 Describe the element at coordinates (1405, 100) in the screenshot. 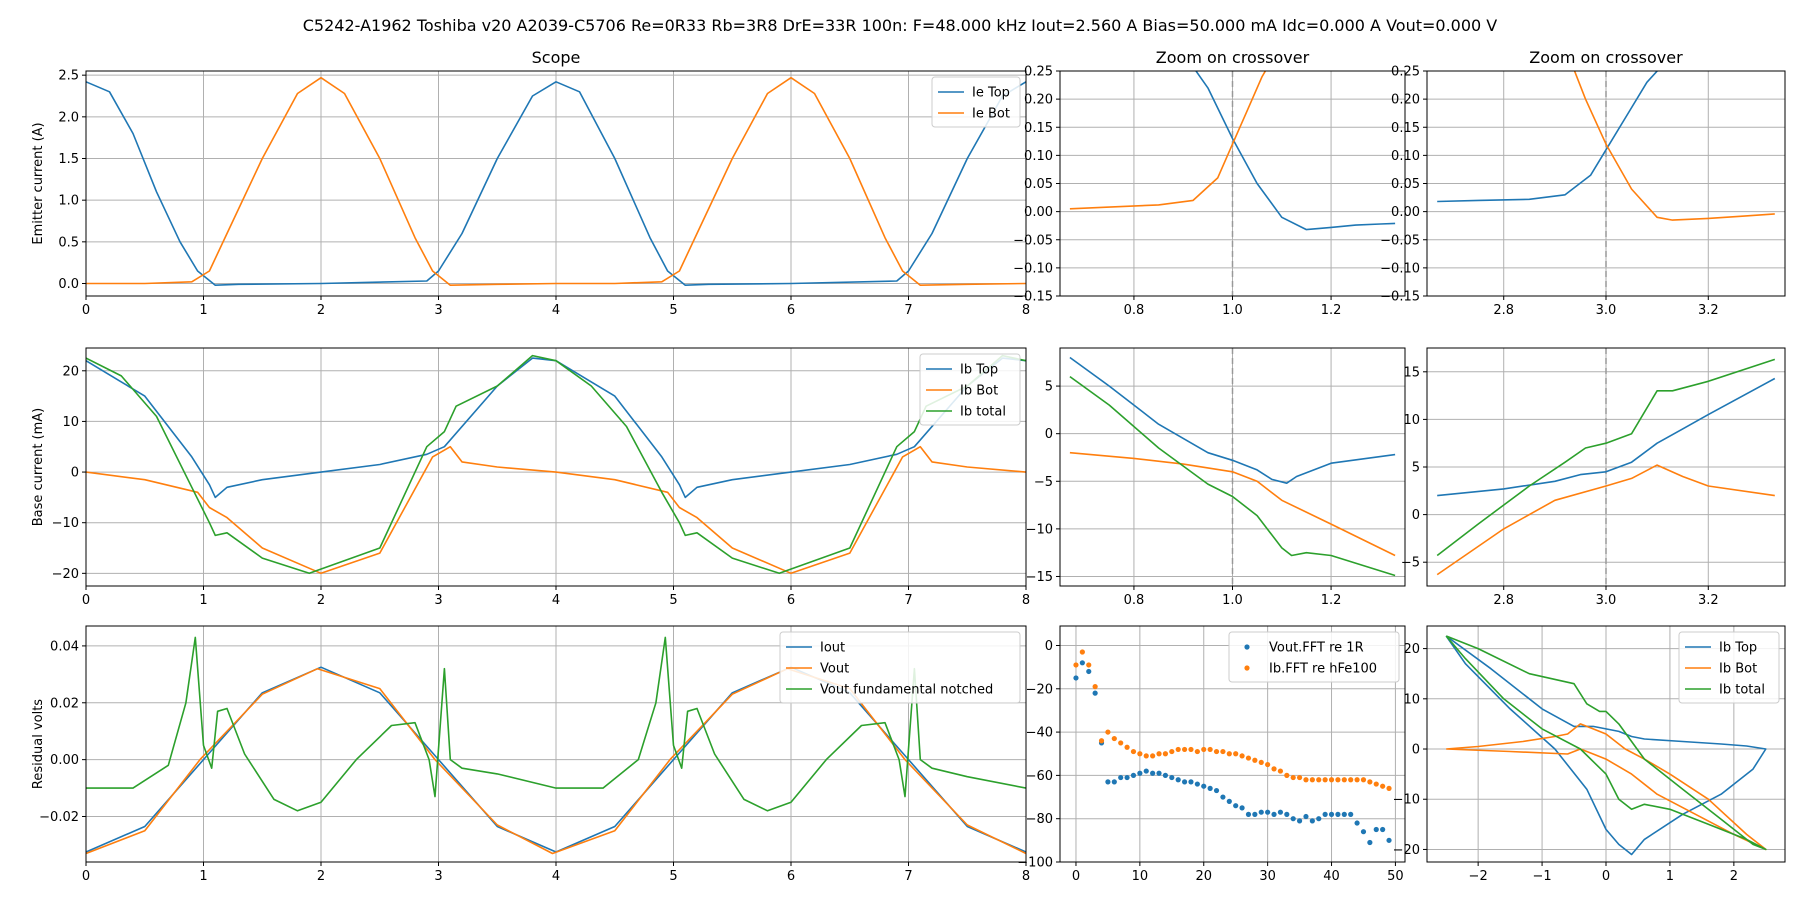

I see `y-tick-label: 0.20` at that location.